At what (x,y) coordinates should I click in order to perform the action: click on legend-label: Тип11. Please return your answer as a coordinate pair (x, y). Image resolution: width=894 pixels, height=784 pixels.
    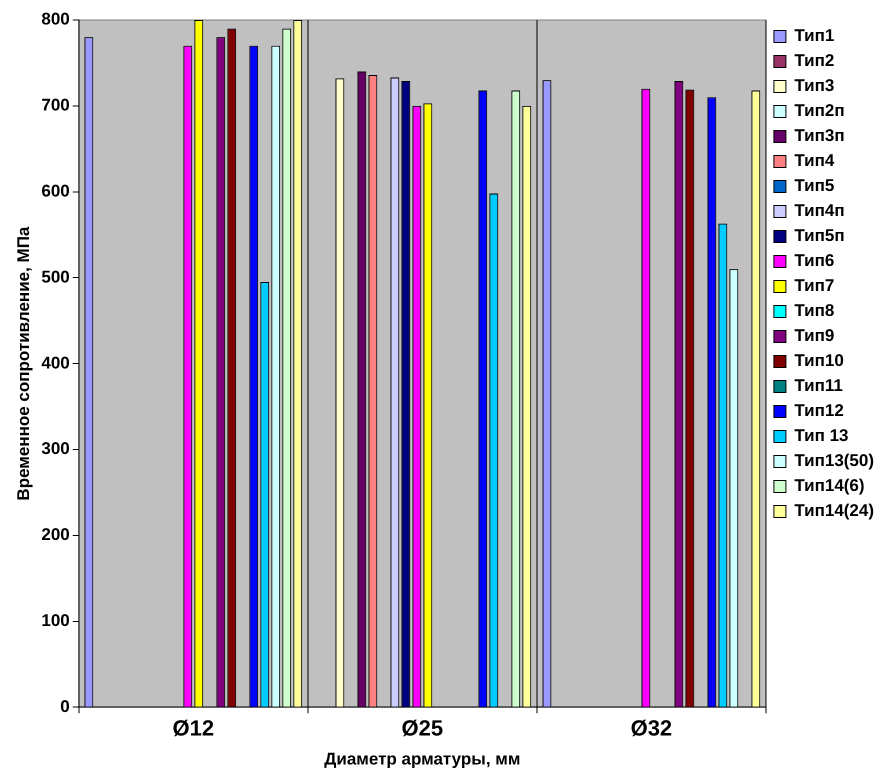
    Looking at the image, I should click on (818, 386).